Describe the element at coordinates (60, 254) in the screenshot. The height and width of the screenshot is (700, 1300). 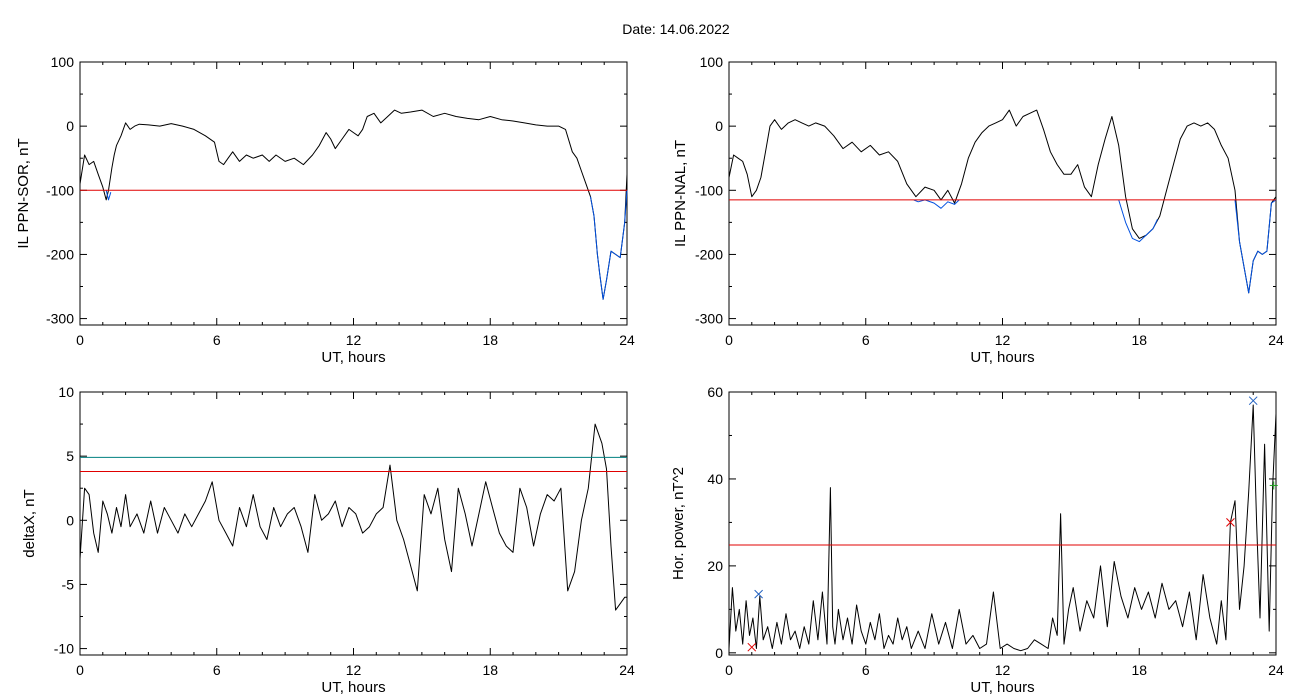
I see `panel-ppn-sor-ytick-label: -200` at that location.